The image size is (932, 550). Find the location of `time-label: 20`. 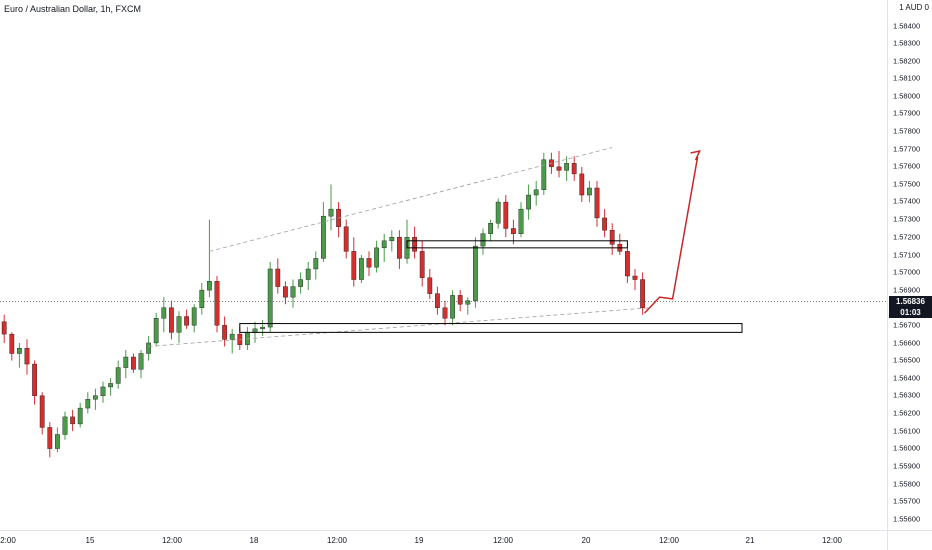

time-label: 20 is located at coordinates (586, 540).